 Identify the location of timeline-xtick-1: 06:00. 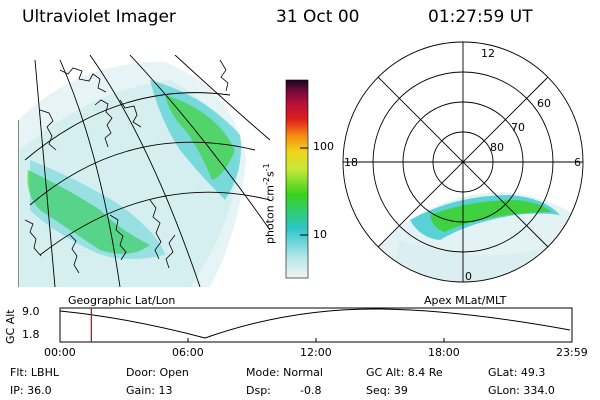
(188, 352).